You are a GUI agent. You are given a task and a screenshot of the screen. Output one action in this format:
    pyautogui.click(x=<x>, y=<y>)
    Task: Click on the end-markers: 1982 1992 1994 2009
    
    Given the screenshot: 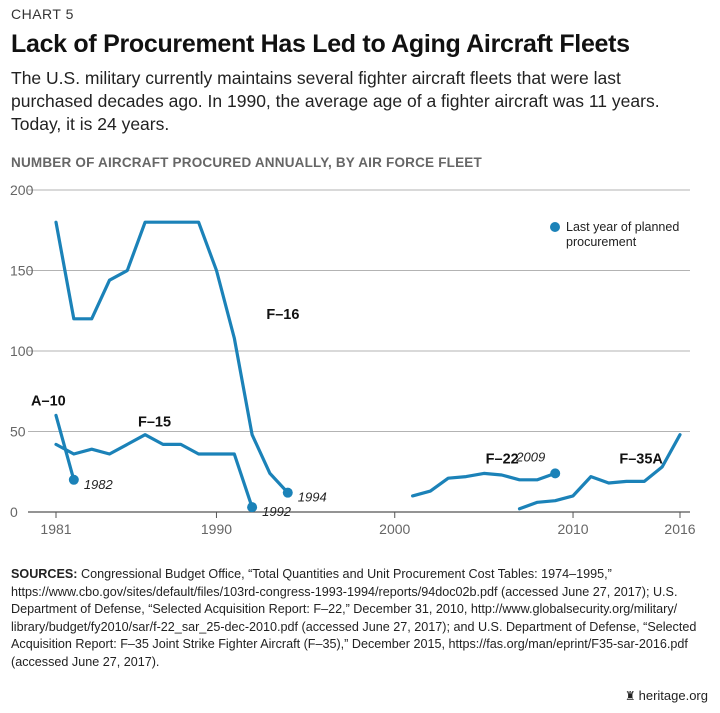 What is the action you would take?
    pyautogui.click(x=314, y=484)
    